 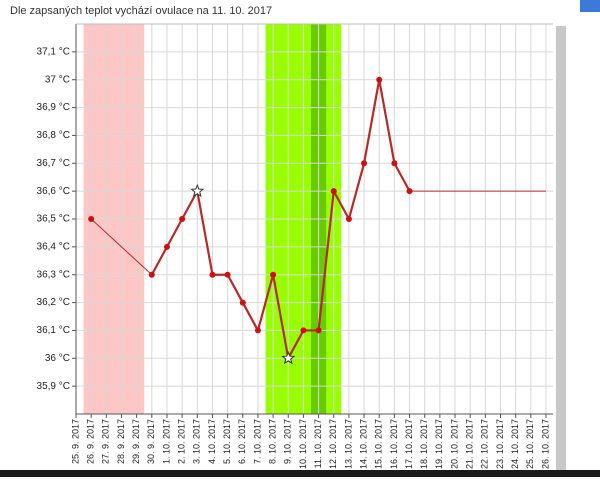 What do you see at coordinates (53, 302) in the screenshot?
I see `y-tick-label: 36,2 °C` at bounding box center [53, 302].